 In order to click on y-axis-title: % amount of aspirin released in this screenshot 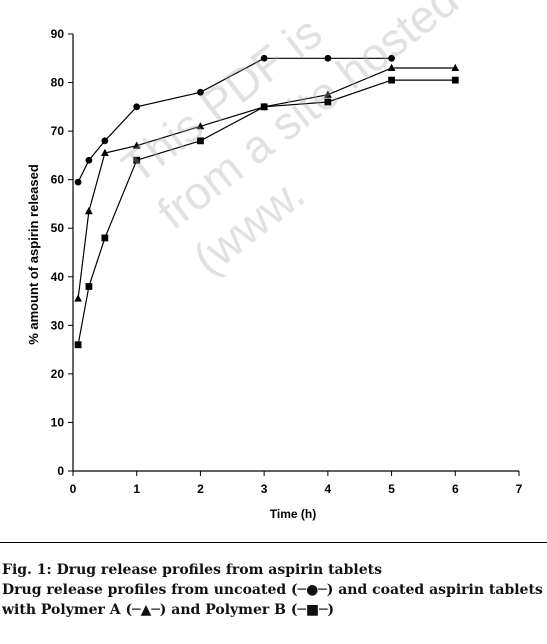, I will do `click(33, 254)`.